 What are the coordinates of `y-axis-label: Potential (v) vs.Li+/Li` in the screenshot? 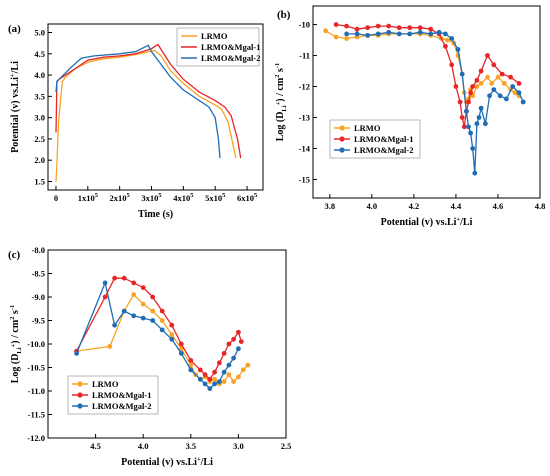 It's located at (15, 107).